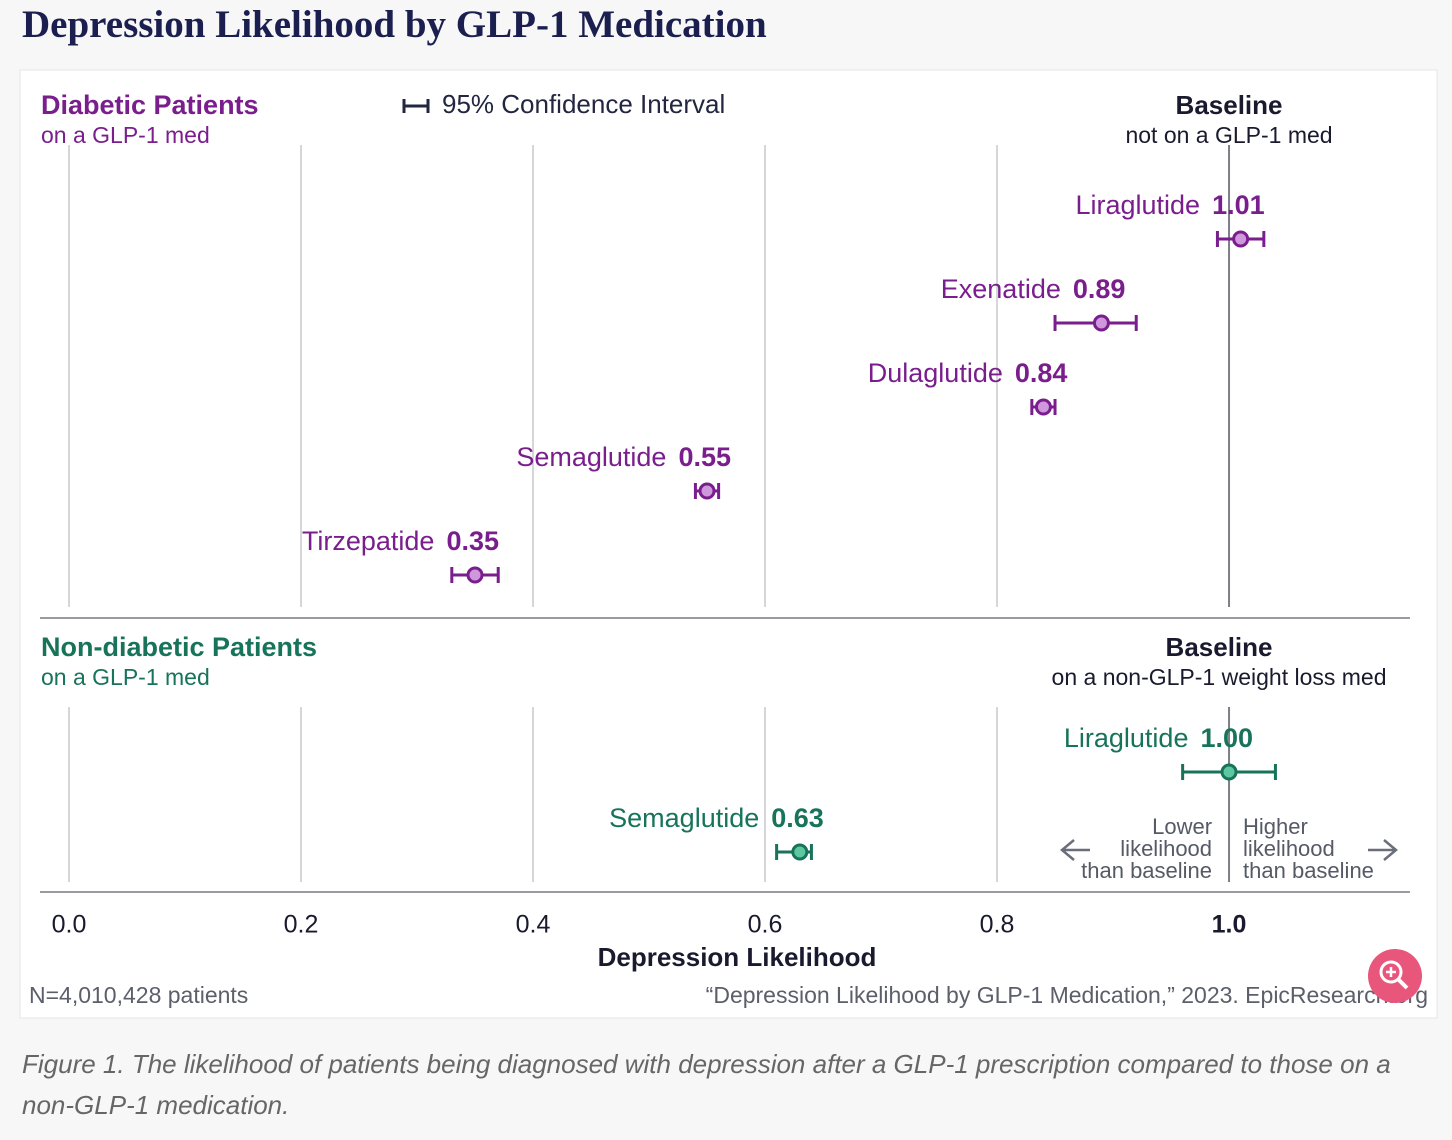  What do you see at coordinates (1228, 135) in the screenshot?
I see `baseline-subtitle: not on a GLP-1 med` at bounding box center [1228, 135].